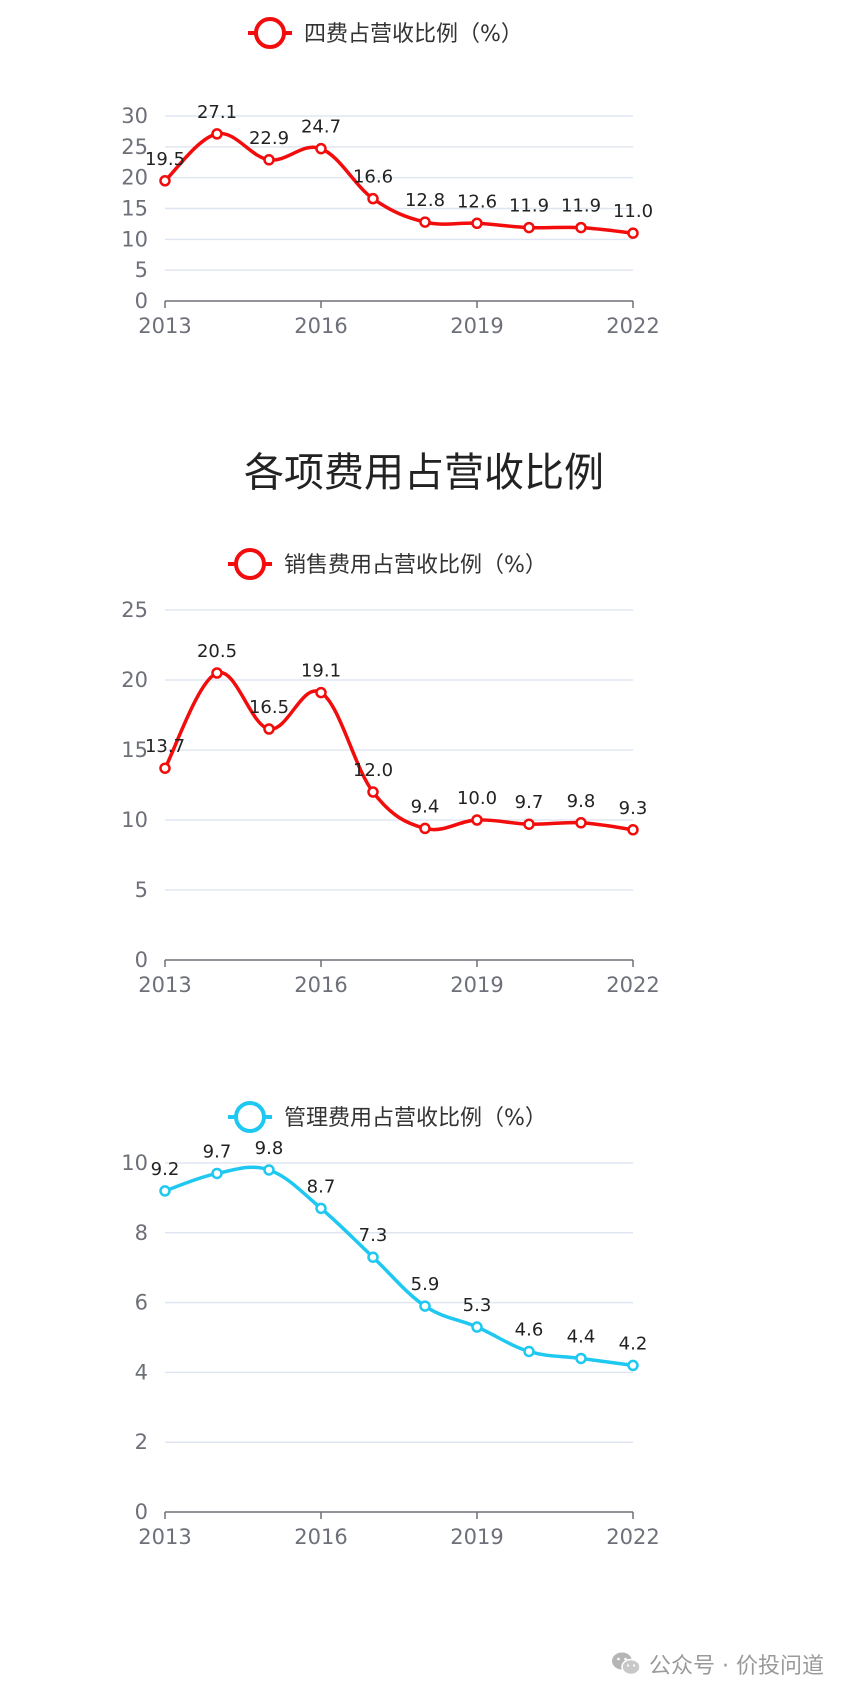  What do you see at coordinates (626, 1664) in the screenshot?
I see `wechat-icon` at bounding box center [626, 1664].